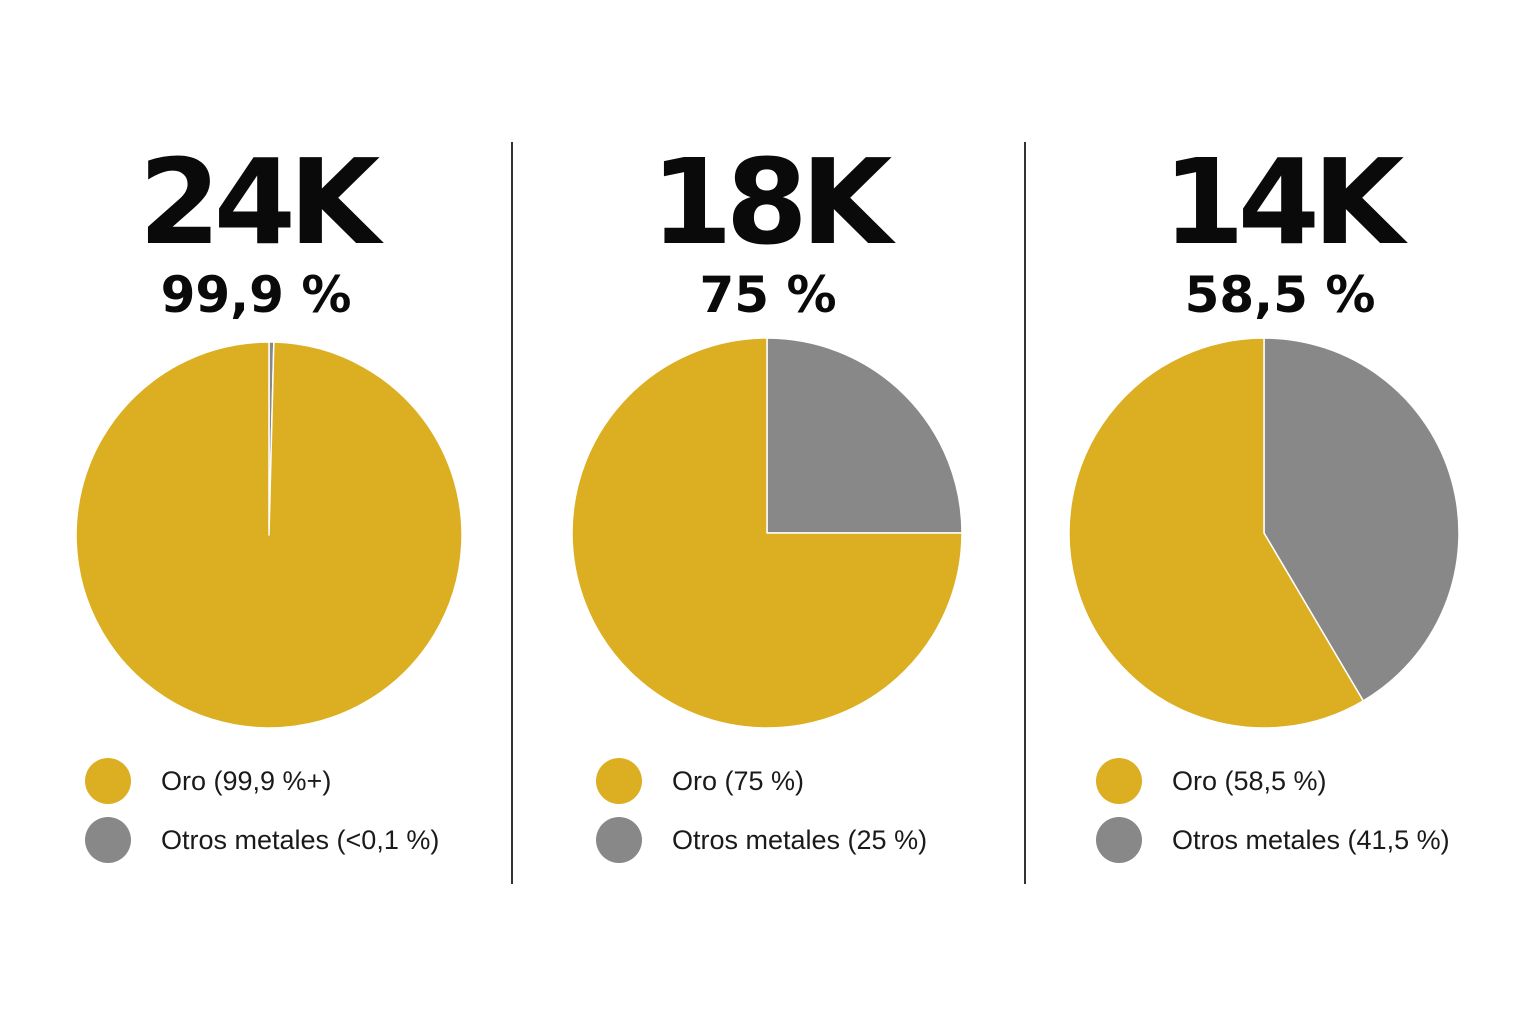 The image size is (1536, 1024). What do you see at coordinates (1311, 839) in the screenshot?
I see `legend-label: Otros metales (41,5 %)` at bounding box center [1311, 839].